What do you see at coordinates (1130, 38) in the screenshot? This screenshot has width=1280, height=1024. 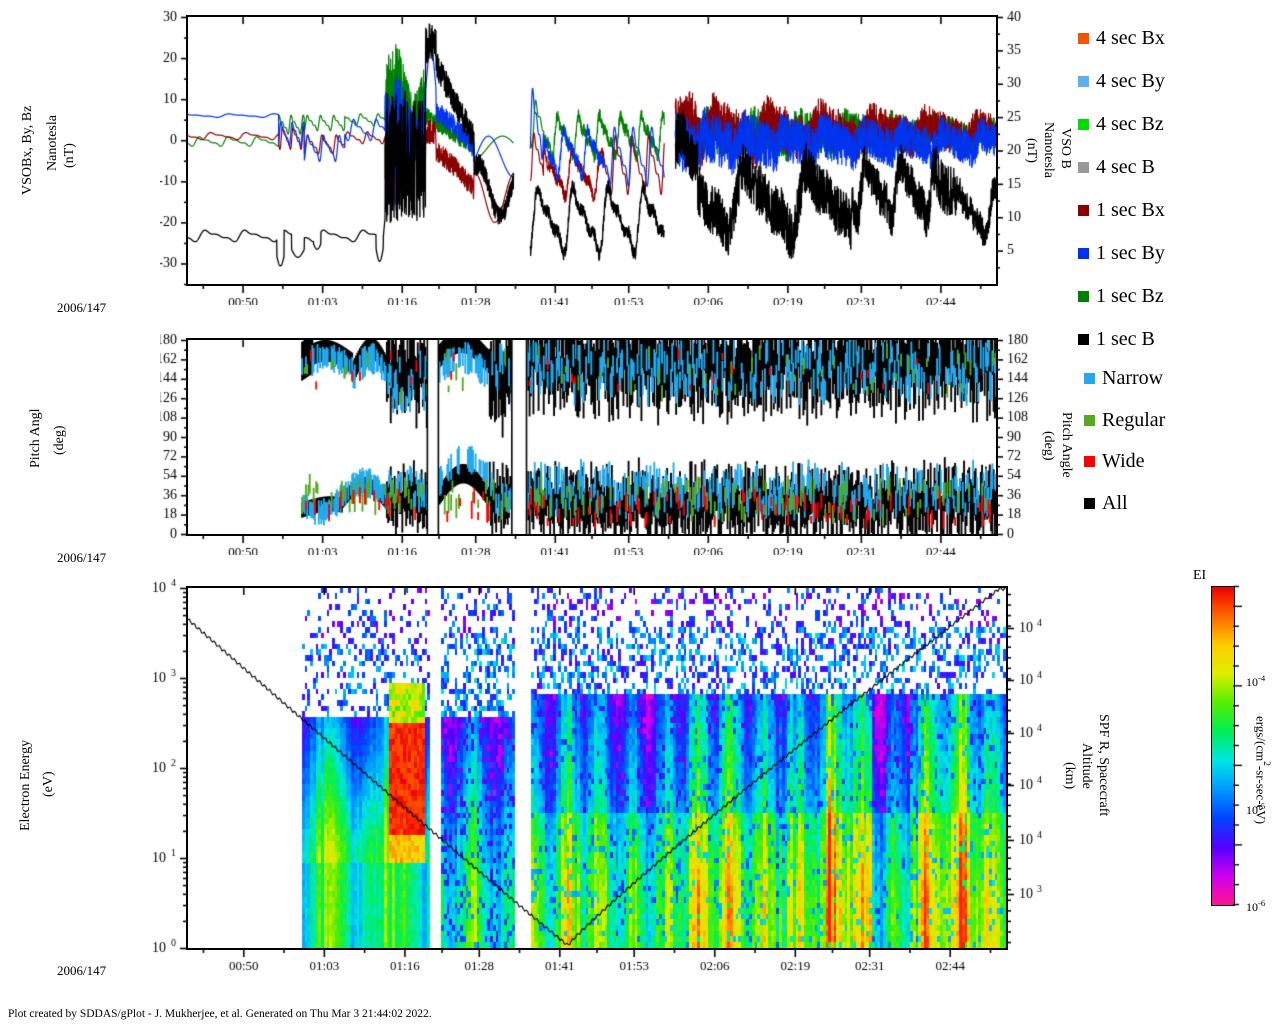 I see `legend-label: 4 sec Bx` at bounding box center [1130, 38].